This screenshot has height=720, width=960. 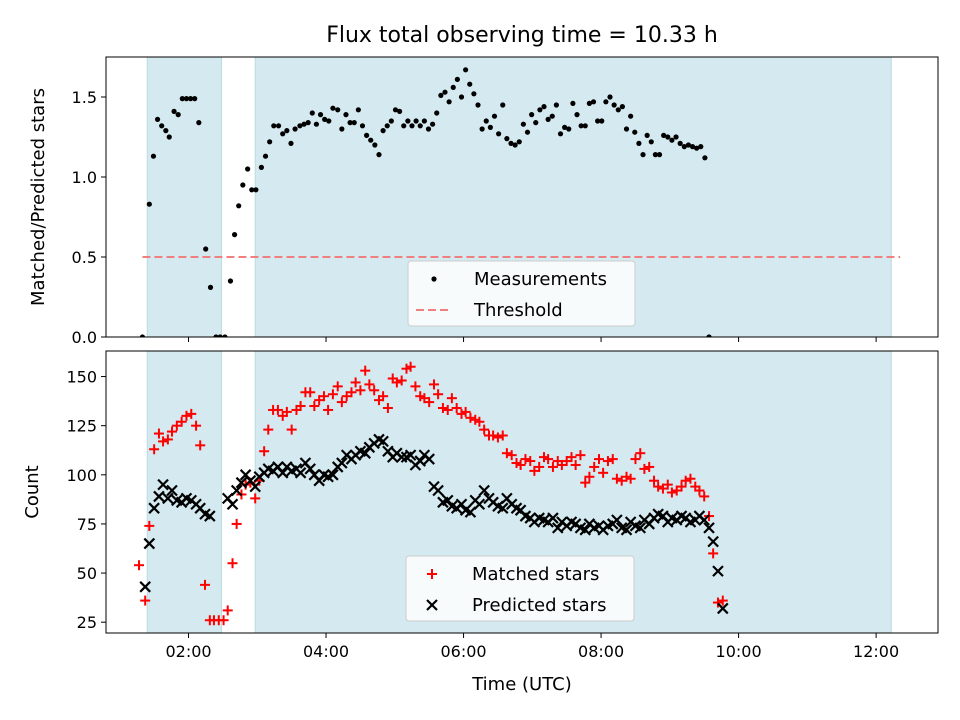 I want to click on y-tick-label: 150, so click(x=81, y=377).